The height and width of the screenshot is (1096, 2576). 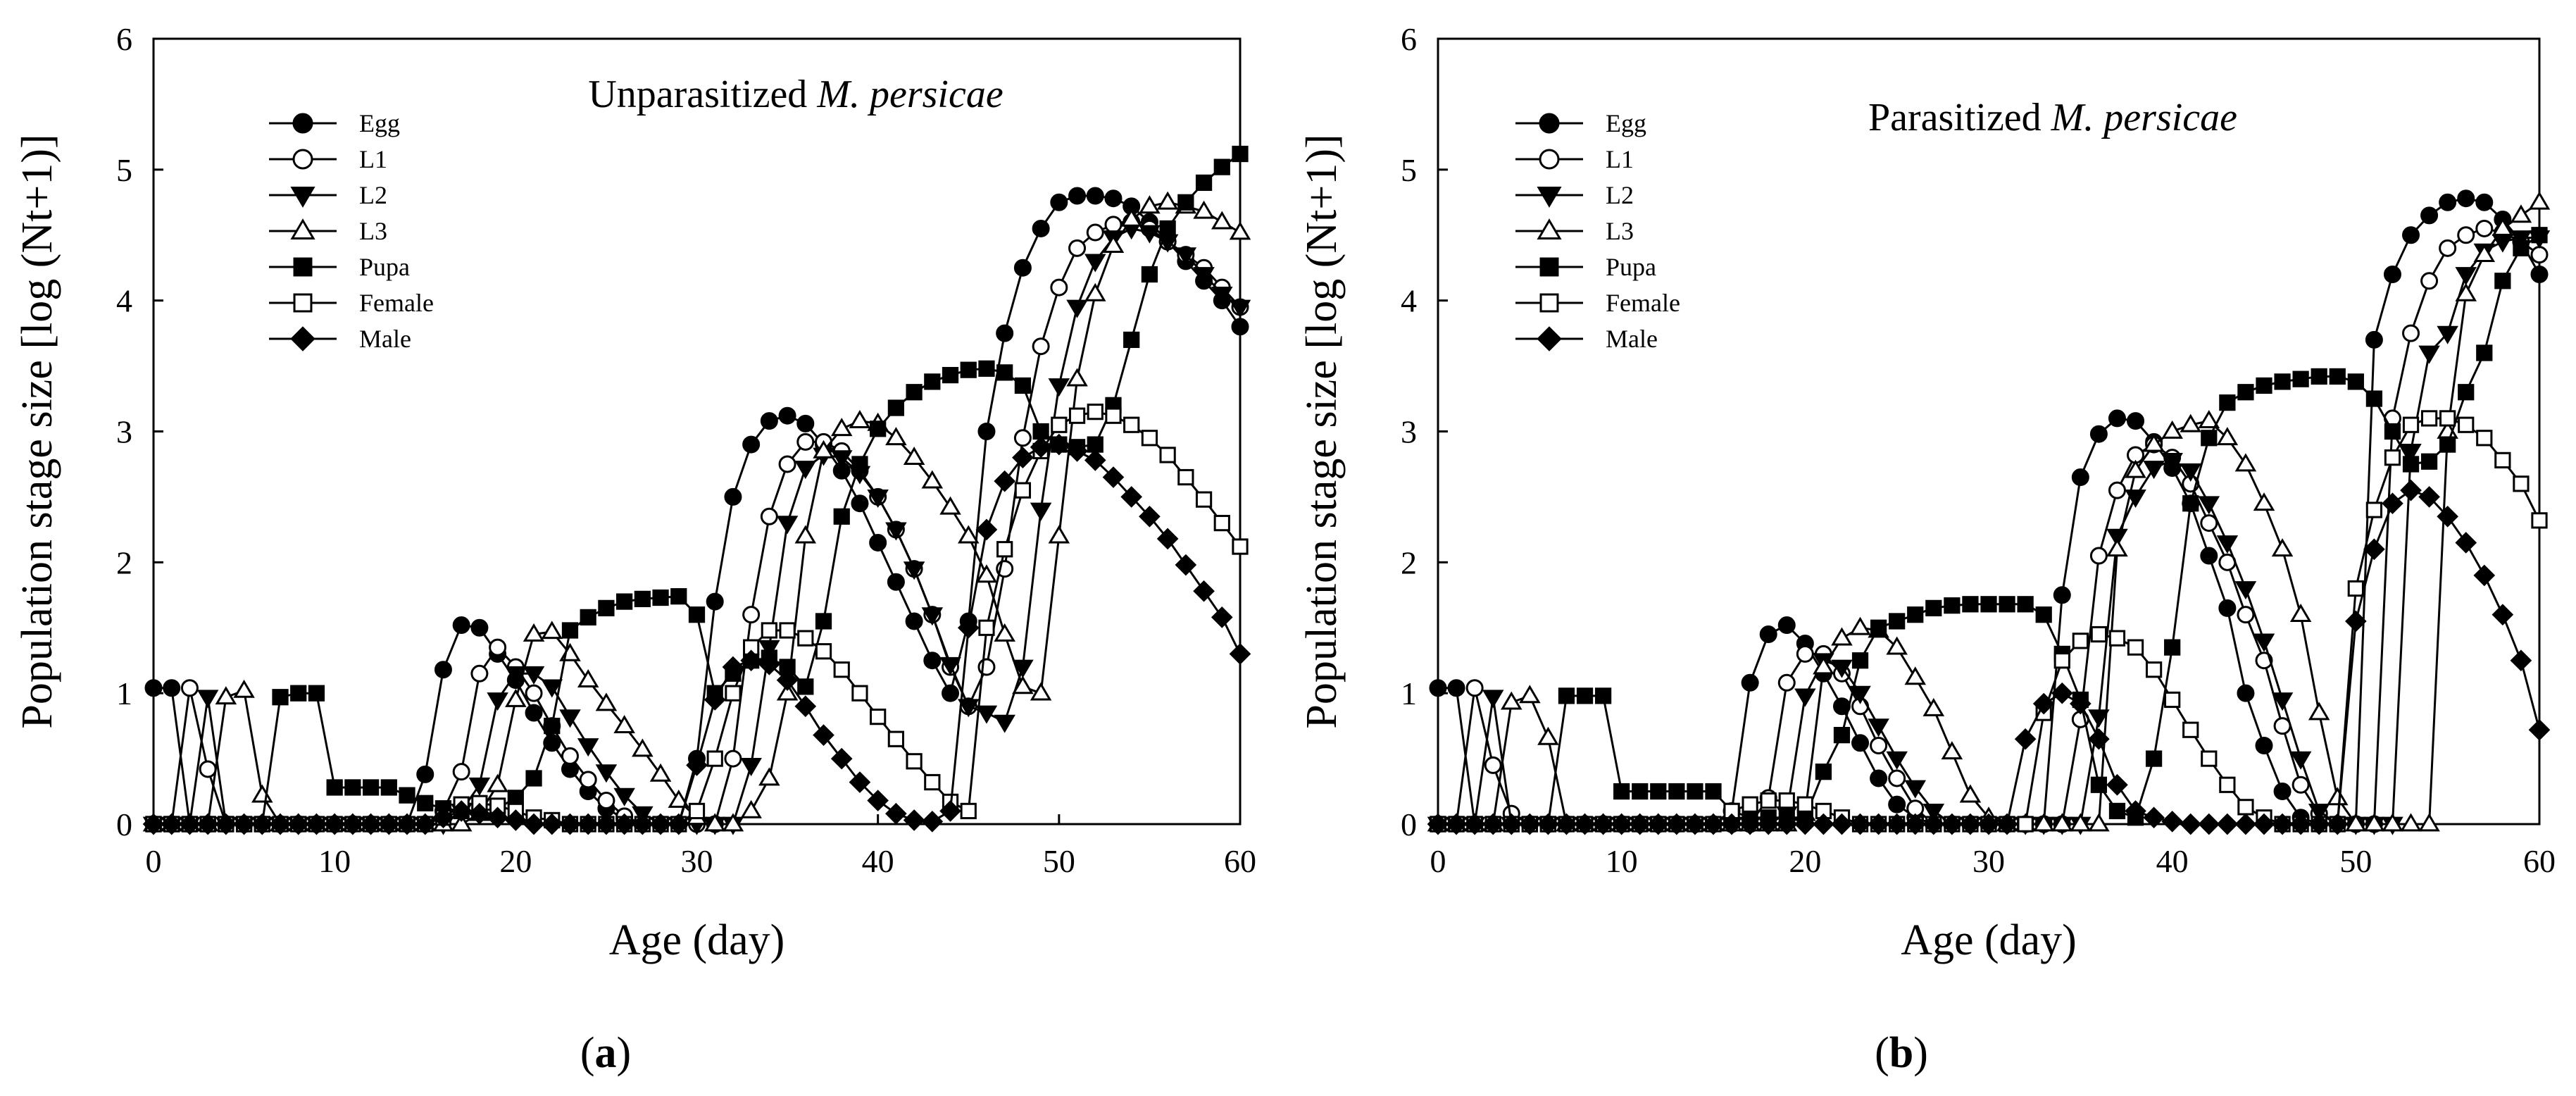 I want to click on x-tick-label: 0, so click(x=1438, y=861).